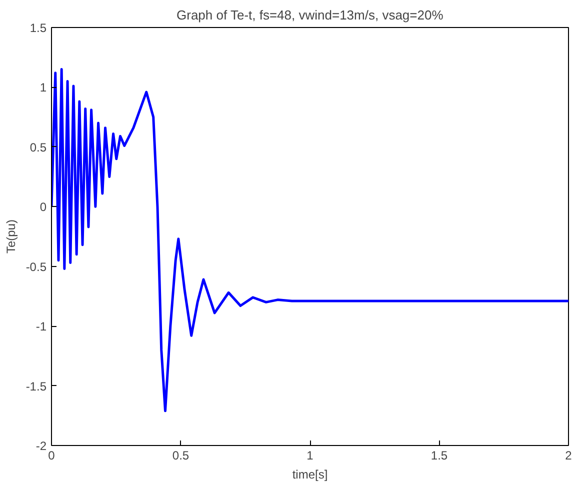 This screenshot has width=582, height=484. Describe the element at coordinates (38, 28) in the screenshot. I see `y-tick-label: 1.5` at that location.